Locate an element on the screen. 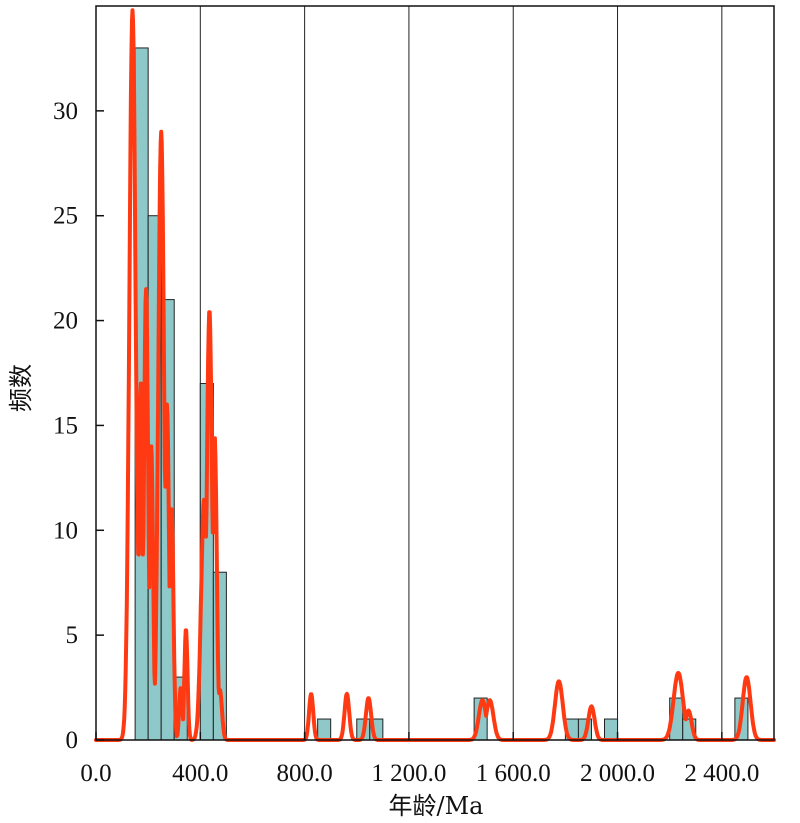  y-tick-label: 30 is located at coordinates (65, 111).